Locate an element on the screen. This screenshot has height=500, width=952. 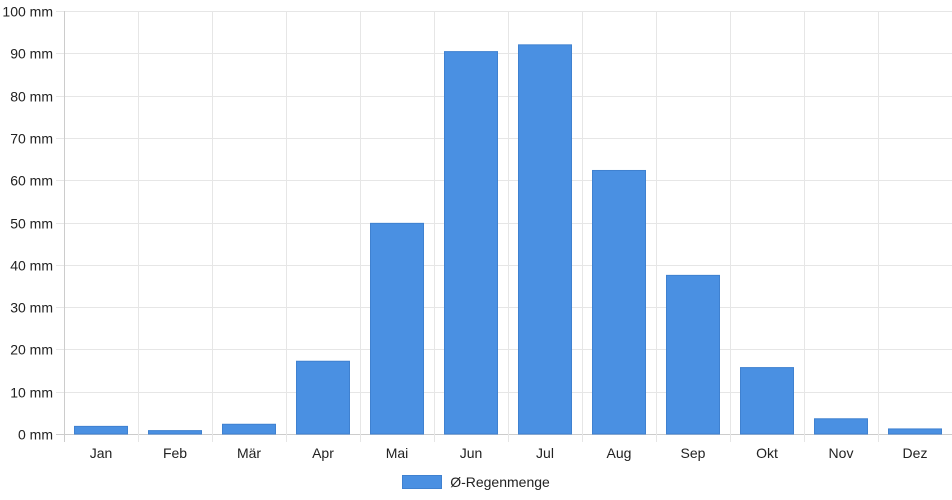
y-tick-label: 90 mm is located at coordinates (31, 54).